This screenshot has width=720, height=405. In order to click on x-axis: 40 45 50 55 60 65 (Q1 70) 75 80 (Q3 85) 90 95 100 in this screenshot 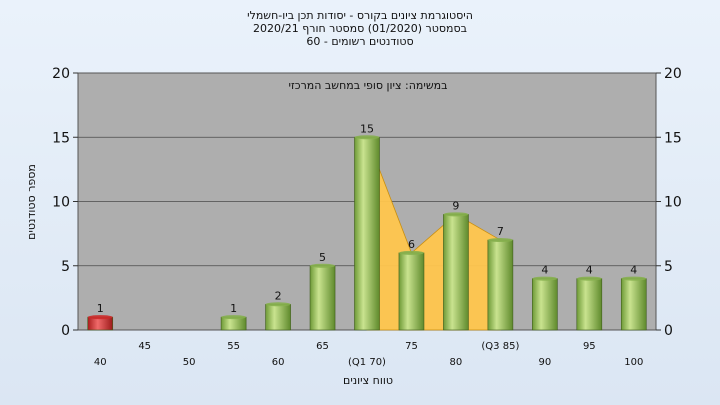, I will do `click(368, 354)`.